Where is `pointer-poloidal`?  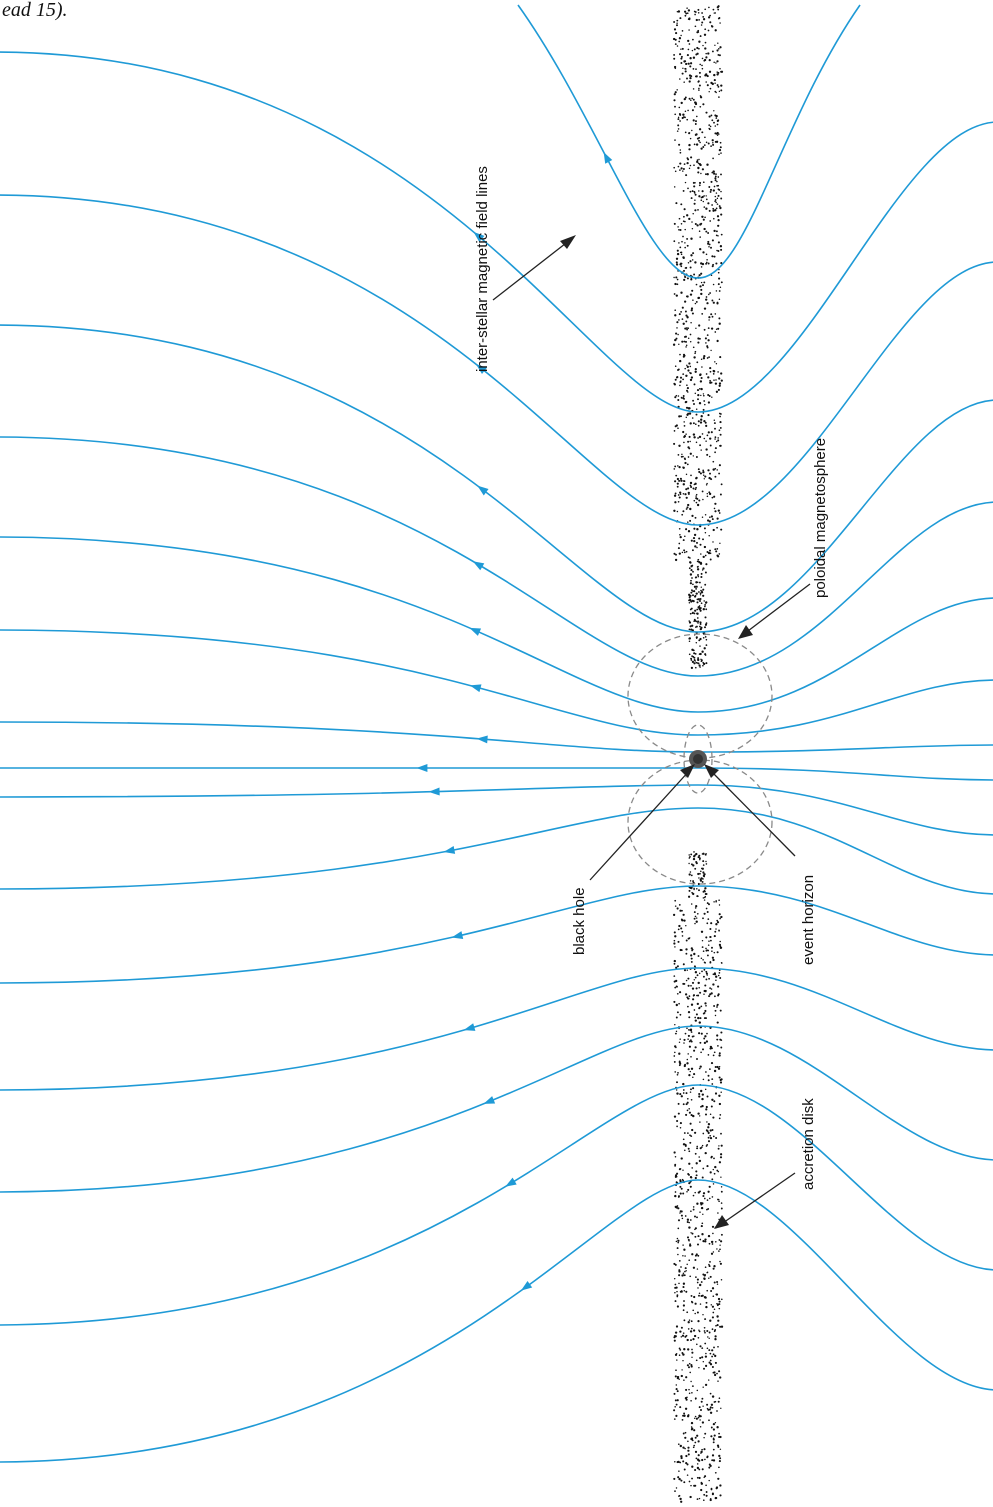 pointer-poloidal is located at coordinates (777, 609).